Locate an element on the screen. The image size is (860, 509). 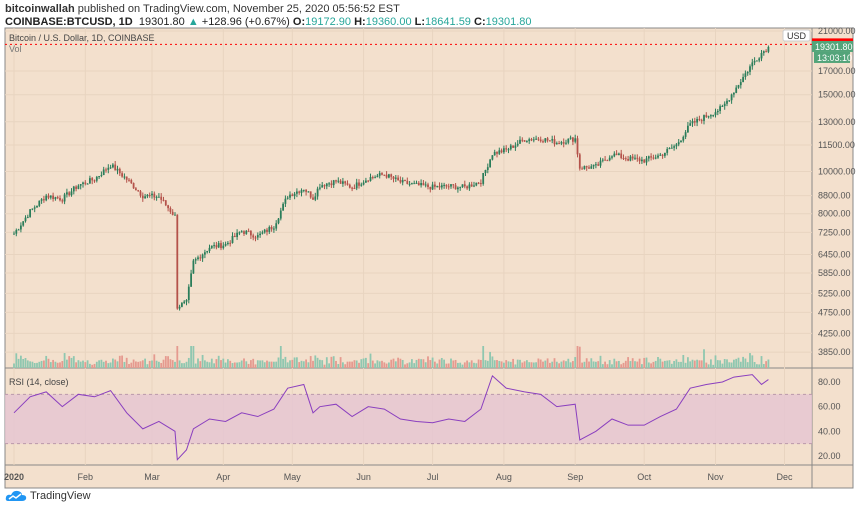
close-value: 19301.80 is located at coordinates (508, 22).